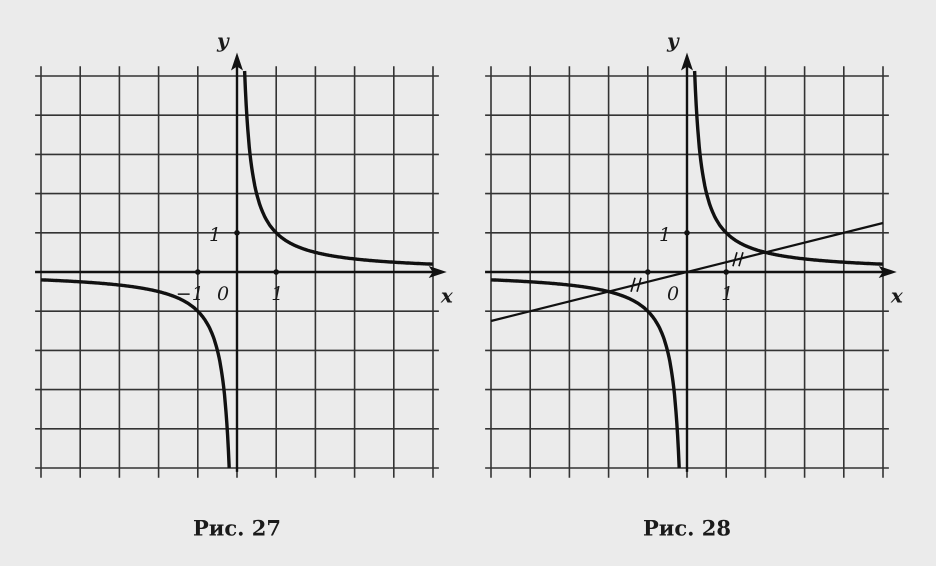 This screenshot has width=936, height=566. What do you see at coordinates (687, 528) in the screenshot?
I see `caption: Рис. 28` at bounding box center [687, 528].